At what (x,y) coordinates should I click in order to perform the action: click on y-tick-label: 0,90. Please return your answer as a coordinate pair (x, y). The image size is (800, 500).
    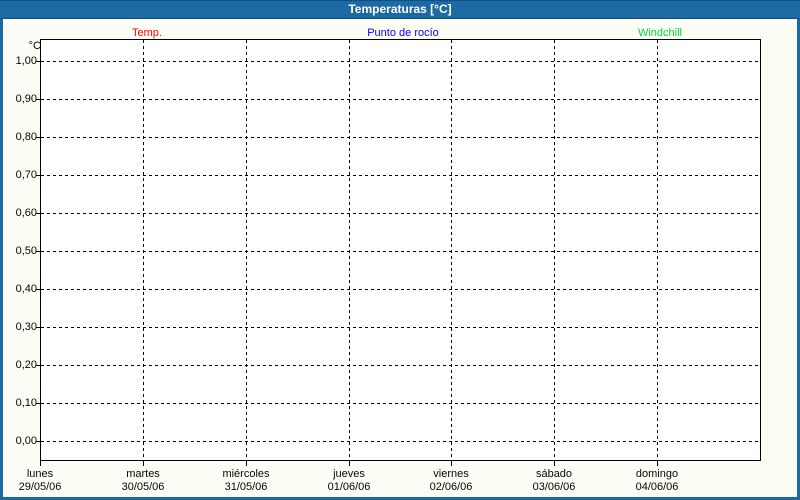
    Looking at the image, I should click on (26, 99).